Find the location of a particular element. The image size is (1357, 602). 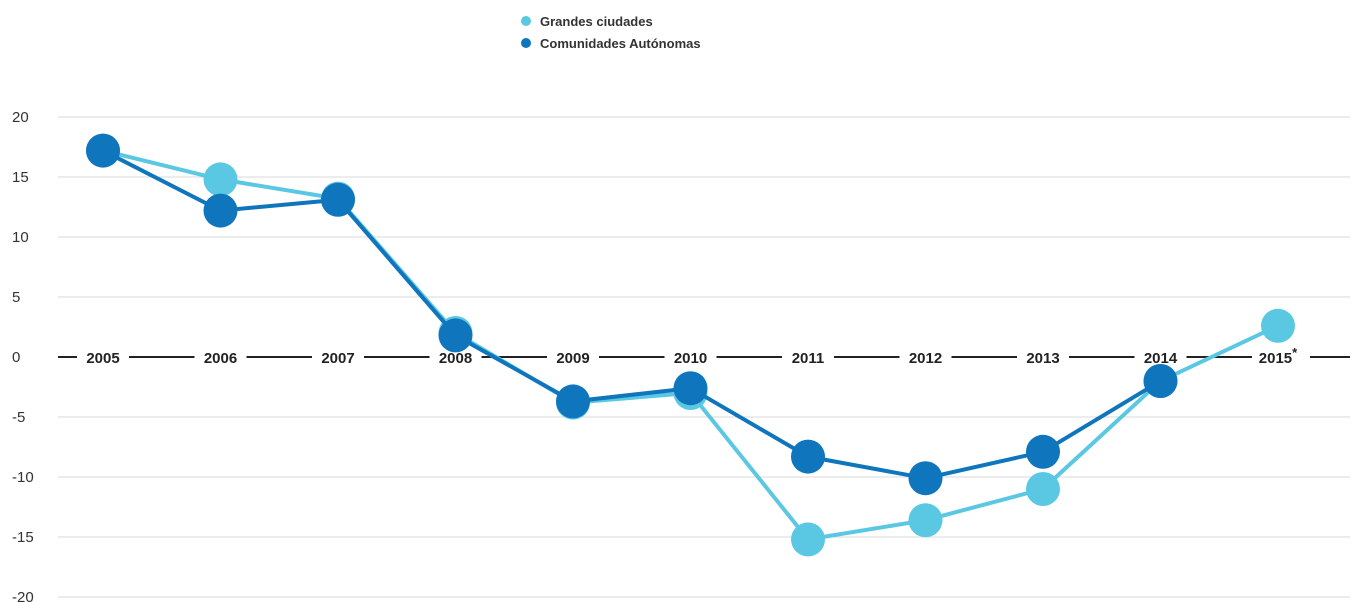

x-tick-label: 2008 is located at coordinates (455, 358).